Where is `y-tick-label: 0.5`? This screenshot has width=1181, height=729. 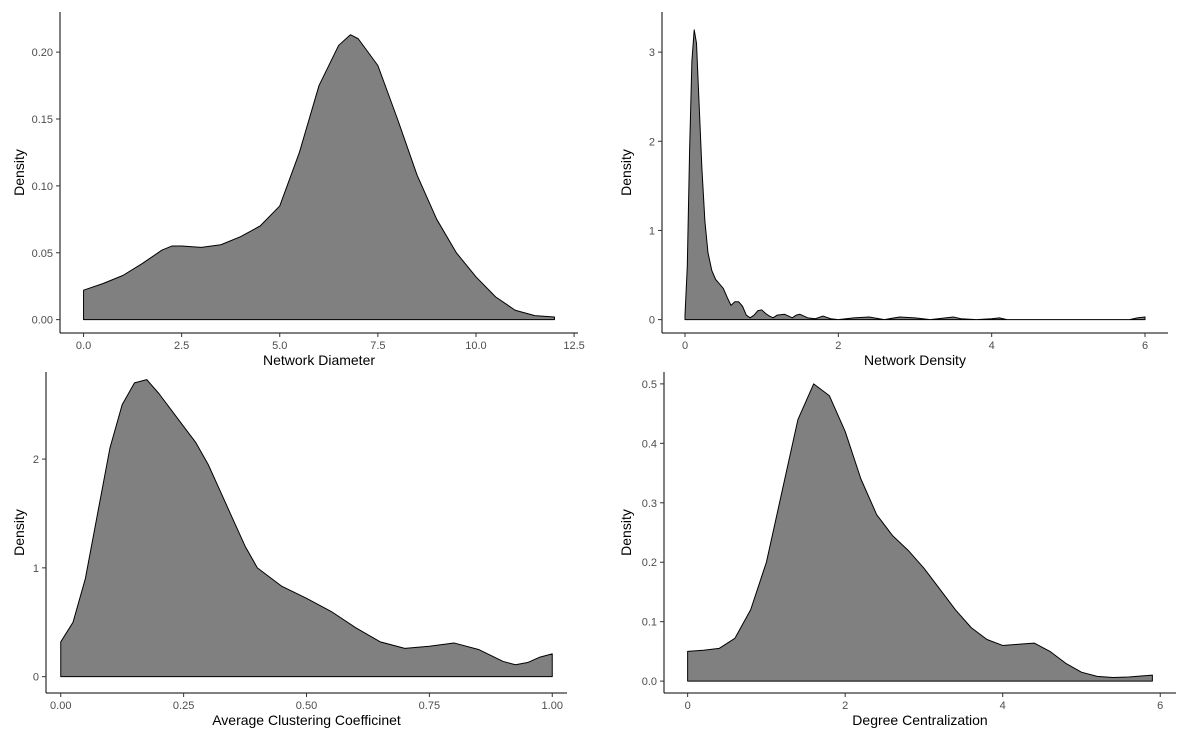 y-tick-label: 0.5 is located at coordinates (649, 385).